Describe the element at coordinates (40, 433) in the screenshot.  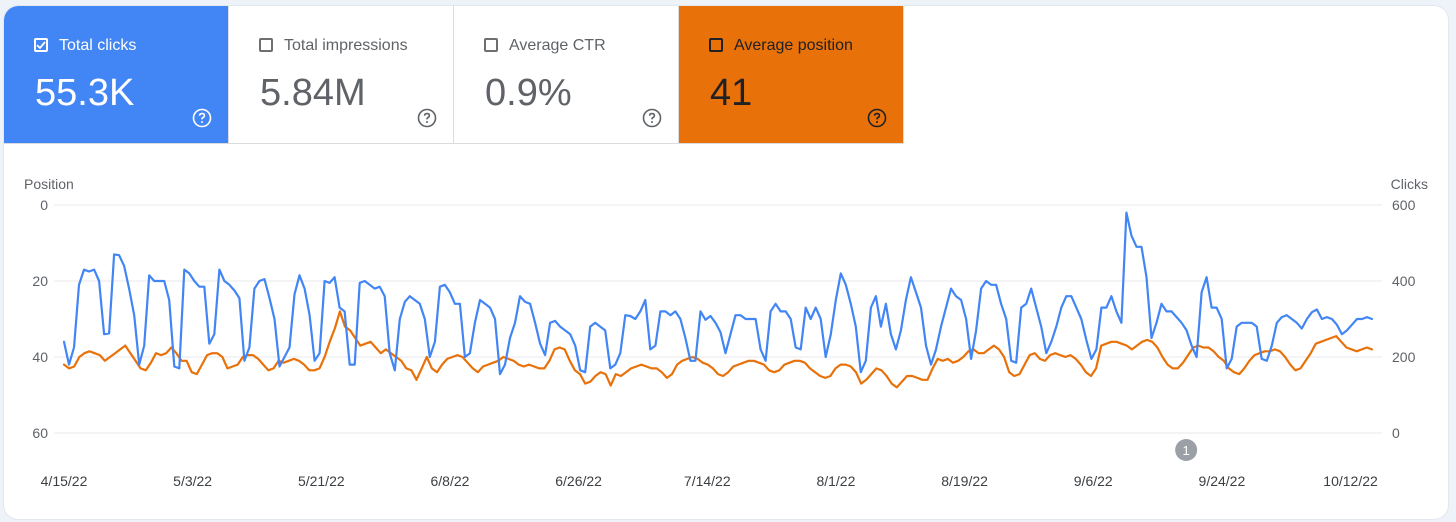
I see `left-axis-tick: 60` at that location.